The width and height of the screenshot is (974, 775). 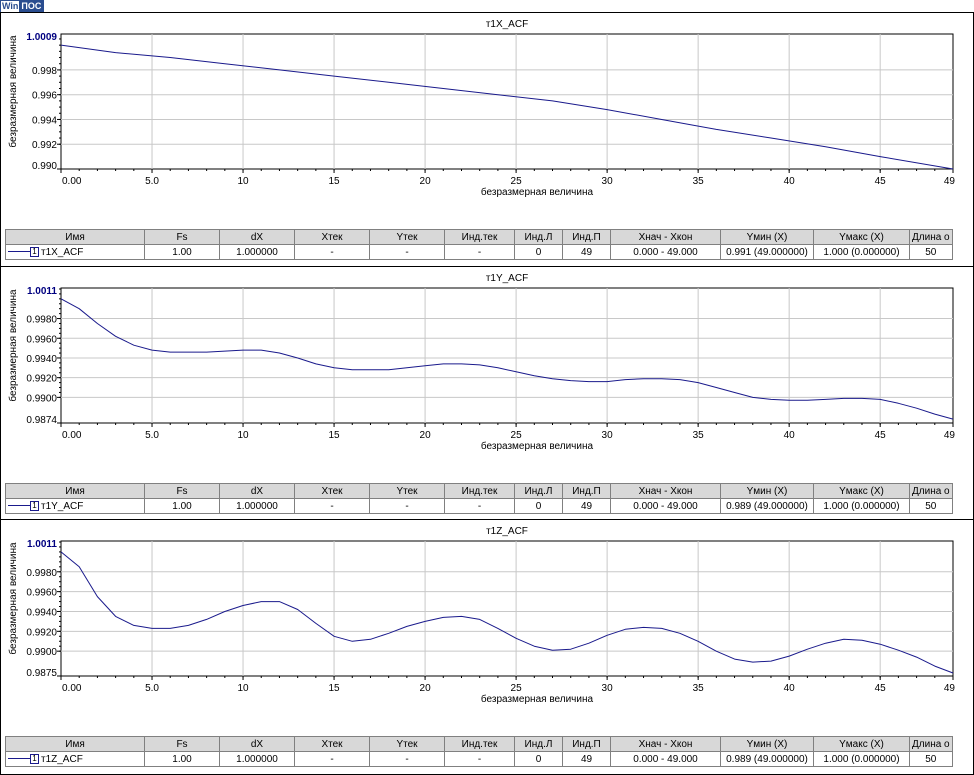 I want to click on y-axis-label: безразмерная величина, so click(x=13, y=598).